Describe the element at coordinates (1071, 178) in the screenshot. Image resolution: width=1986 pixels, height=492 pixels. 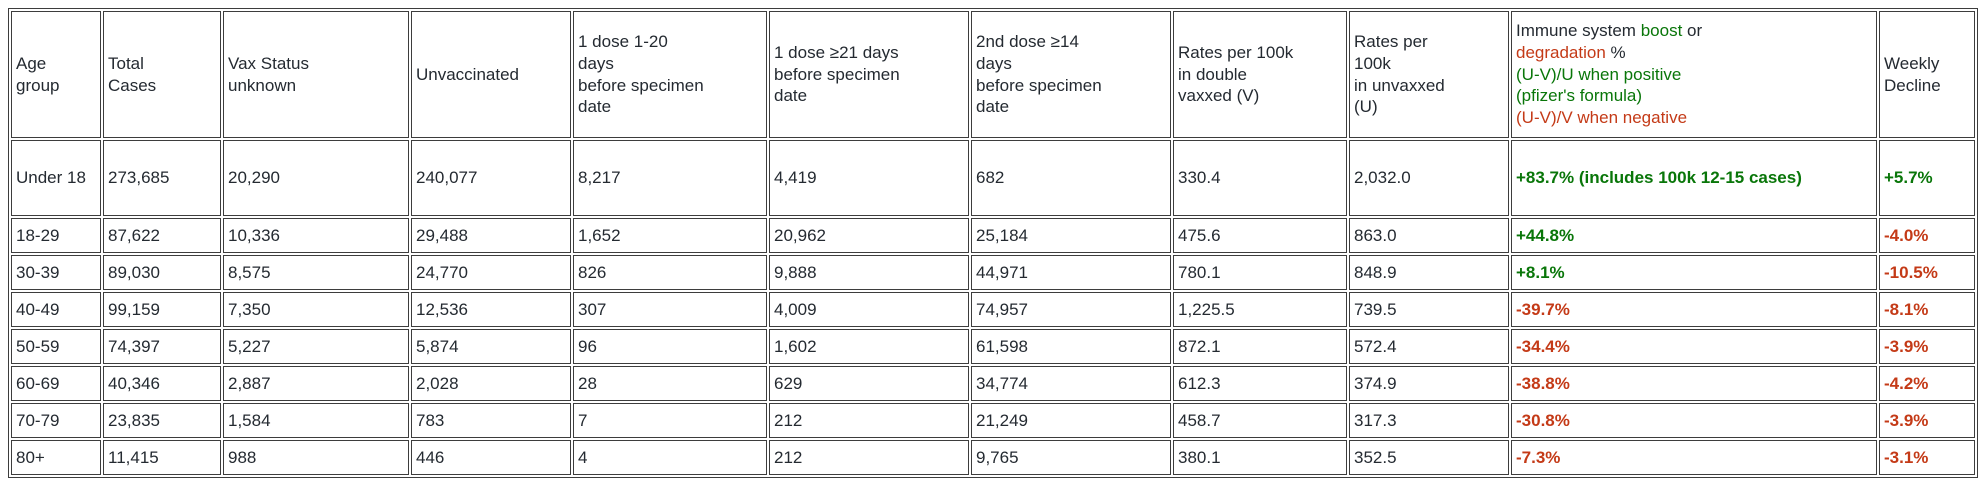
I see `cell-dose2_14: 682` at that location.